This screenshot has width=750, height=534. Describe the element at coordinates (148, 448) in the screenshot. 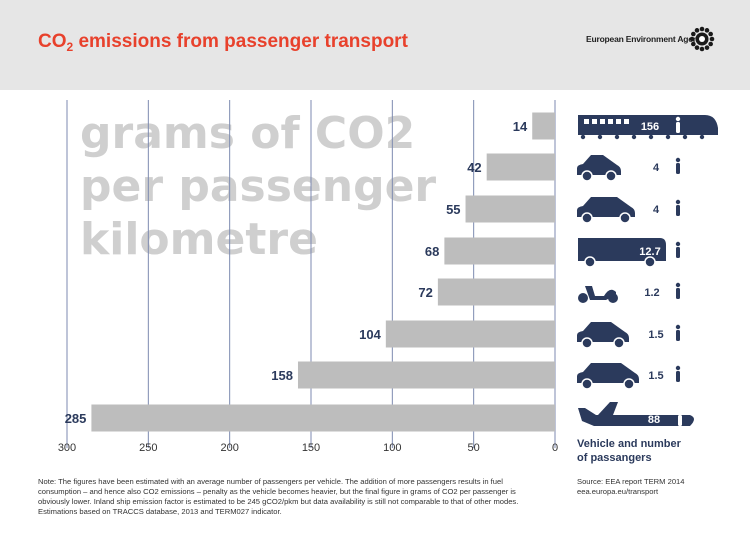

I see `x-tick-label: 250` at that location.